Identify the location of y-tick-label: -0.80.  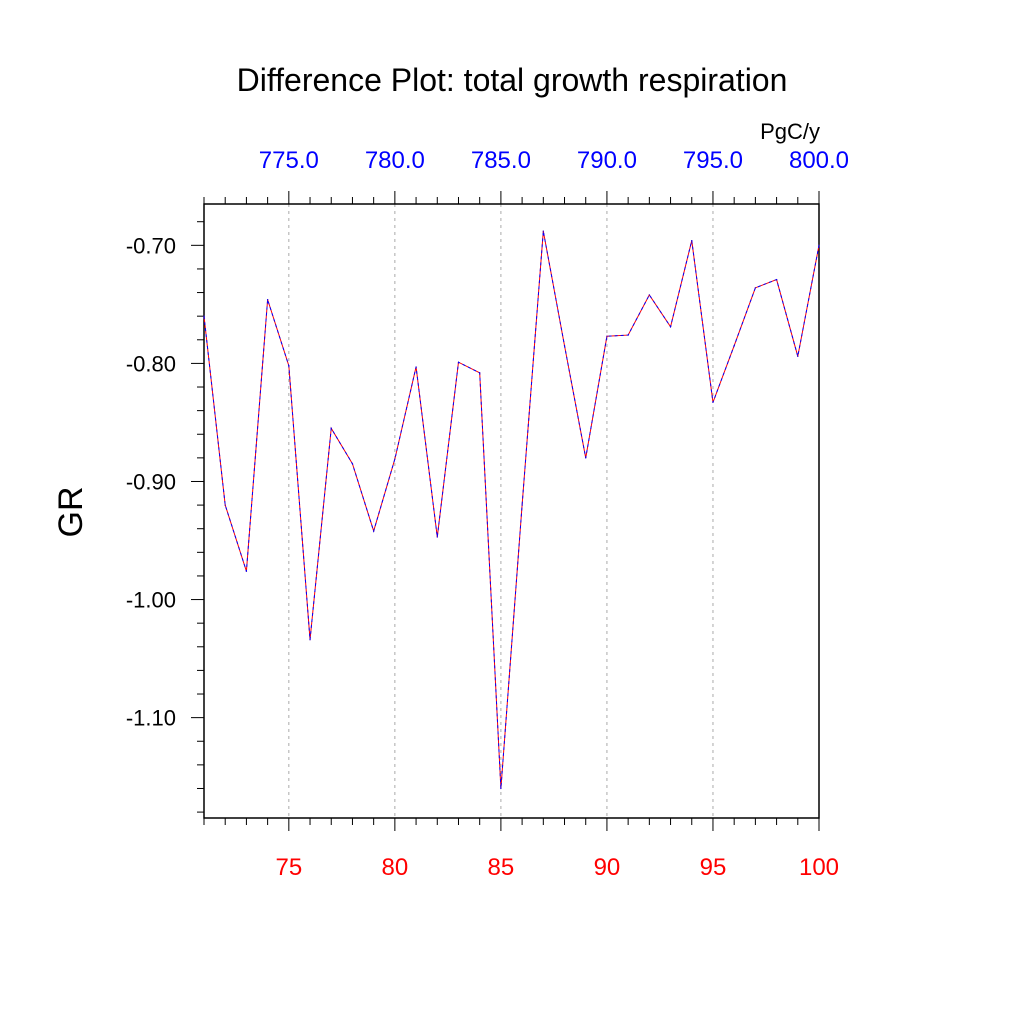
(151, 363).